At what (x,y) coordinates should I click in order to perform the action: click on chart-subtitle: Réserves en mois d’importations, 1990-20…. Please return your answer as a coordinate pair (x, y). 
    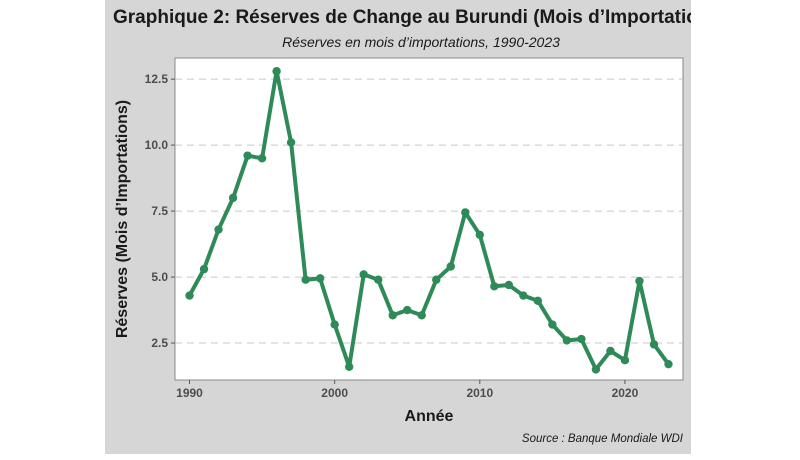
    Looking at the image, I should click on (421, 42).